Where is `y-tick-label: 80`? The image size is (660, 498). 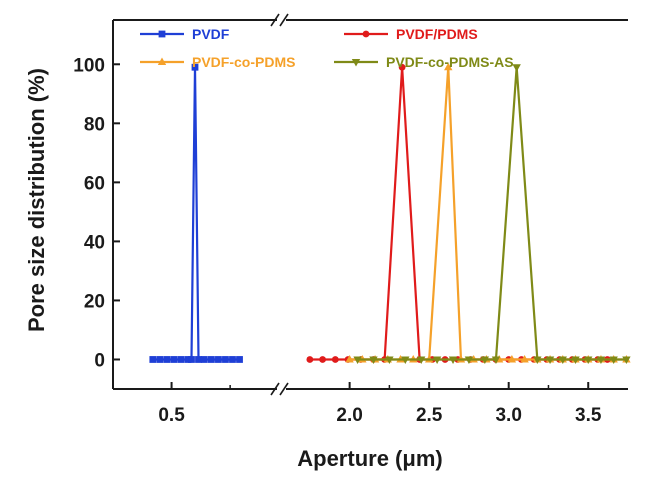 y-tick-label: 80 is located at coordinates (94, 124).